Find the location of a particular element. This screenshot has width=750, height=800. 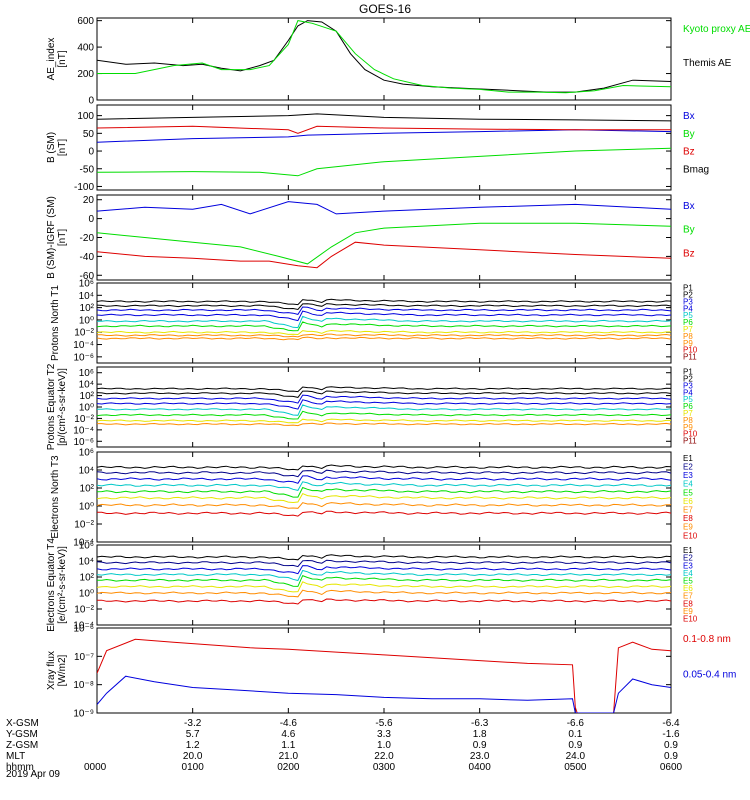

axis-row-value: 21.0 is located at coordinates (289, 756).